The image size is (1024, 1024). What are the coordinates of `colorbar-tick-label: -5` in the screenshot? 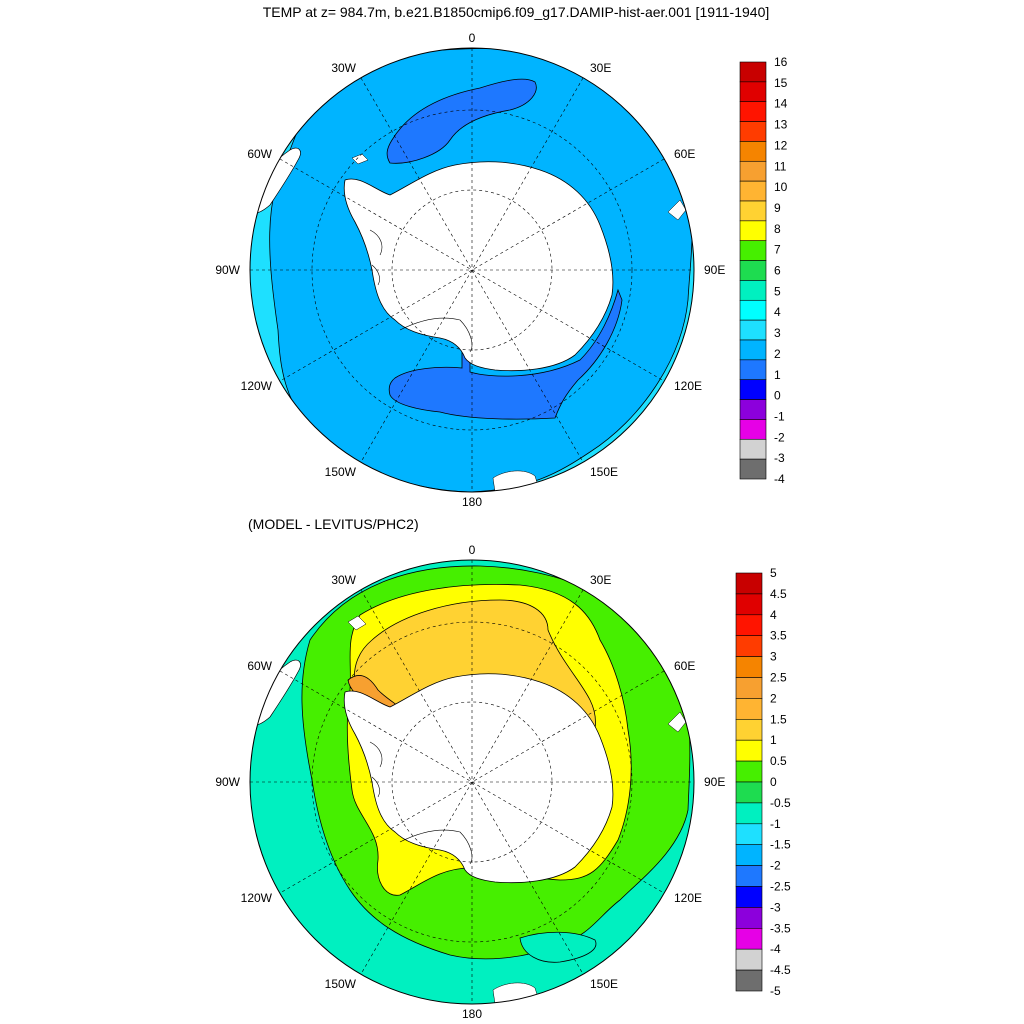 It's located at (775, 991).